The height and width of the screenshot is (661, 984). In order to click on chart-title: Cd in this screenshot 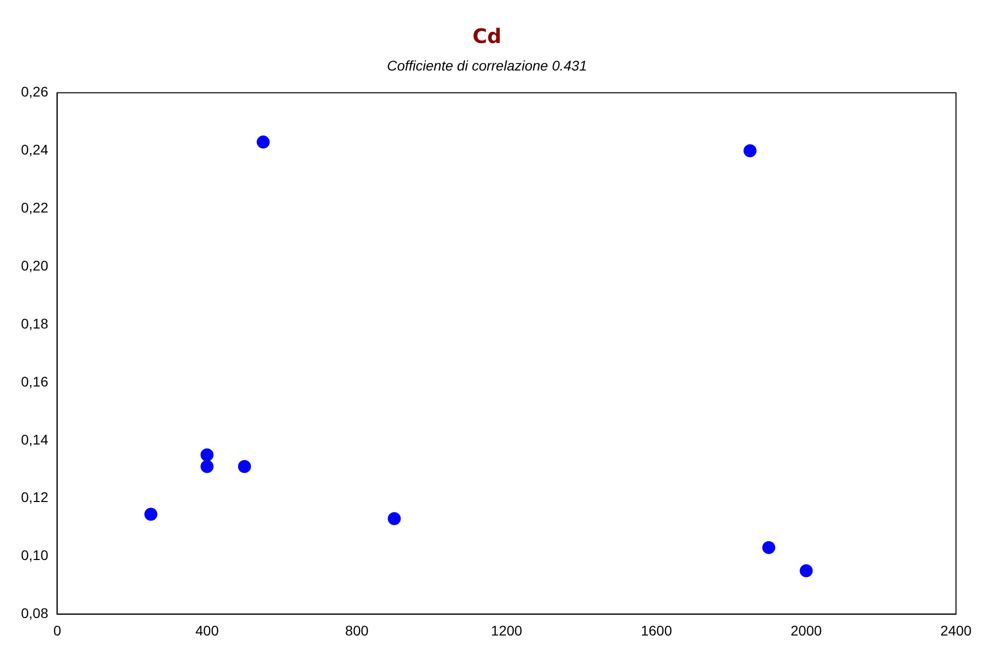, I will do `click(487, 36)`.